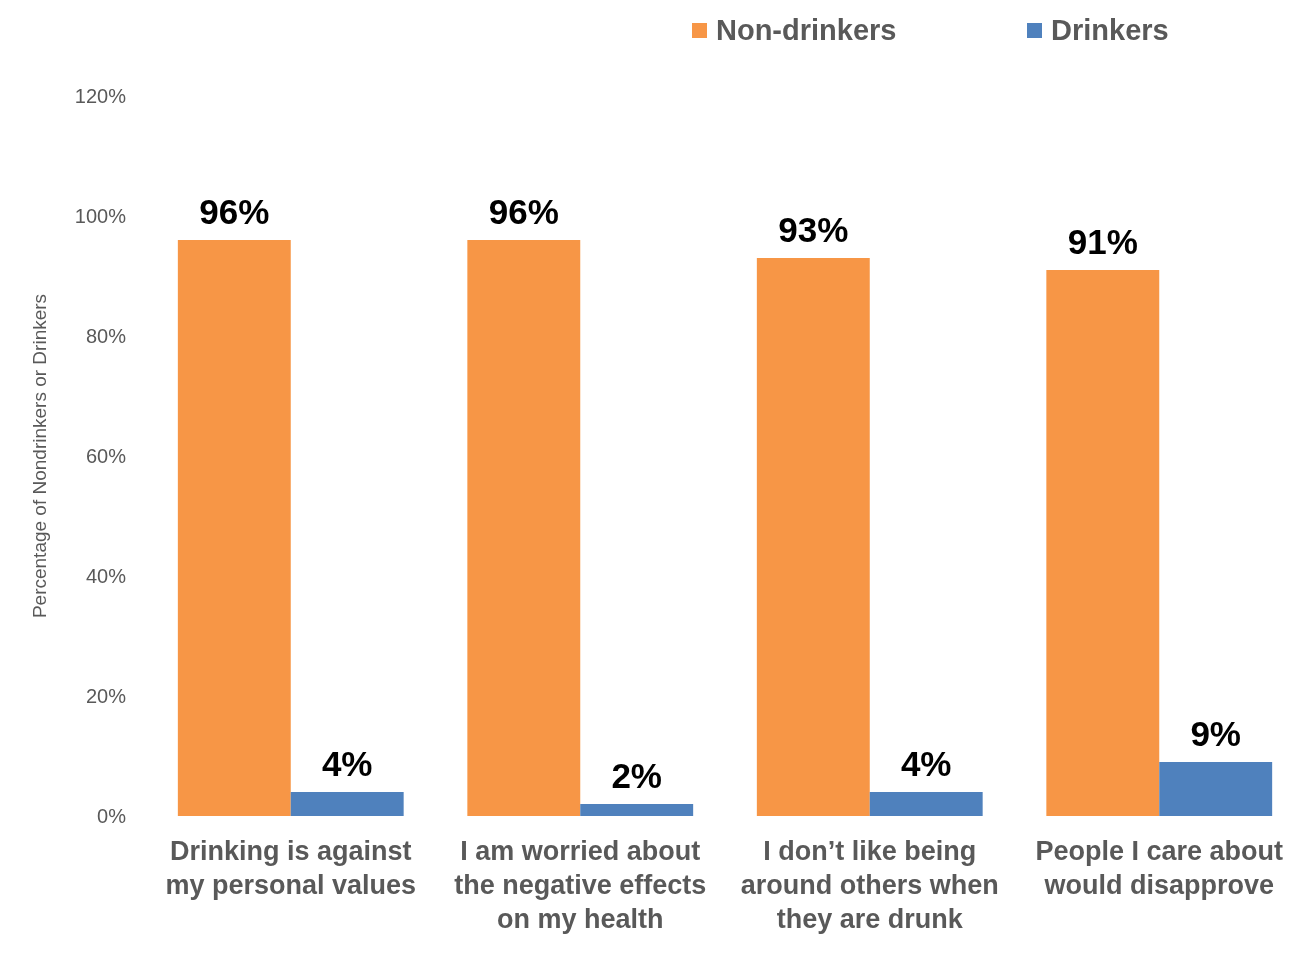 Image resolution: width=1314 pixels, height=980 pixels. Describe the element at coordinates (813, 229) in the screenshot. I see `data-label: 93%` at that location.